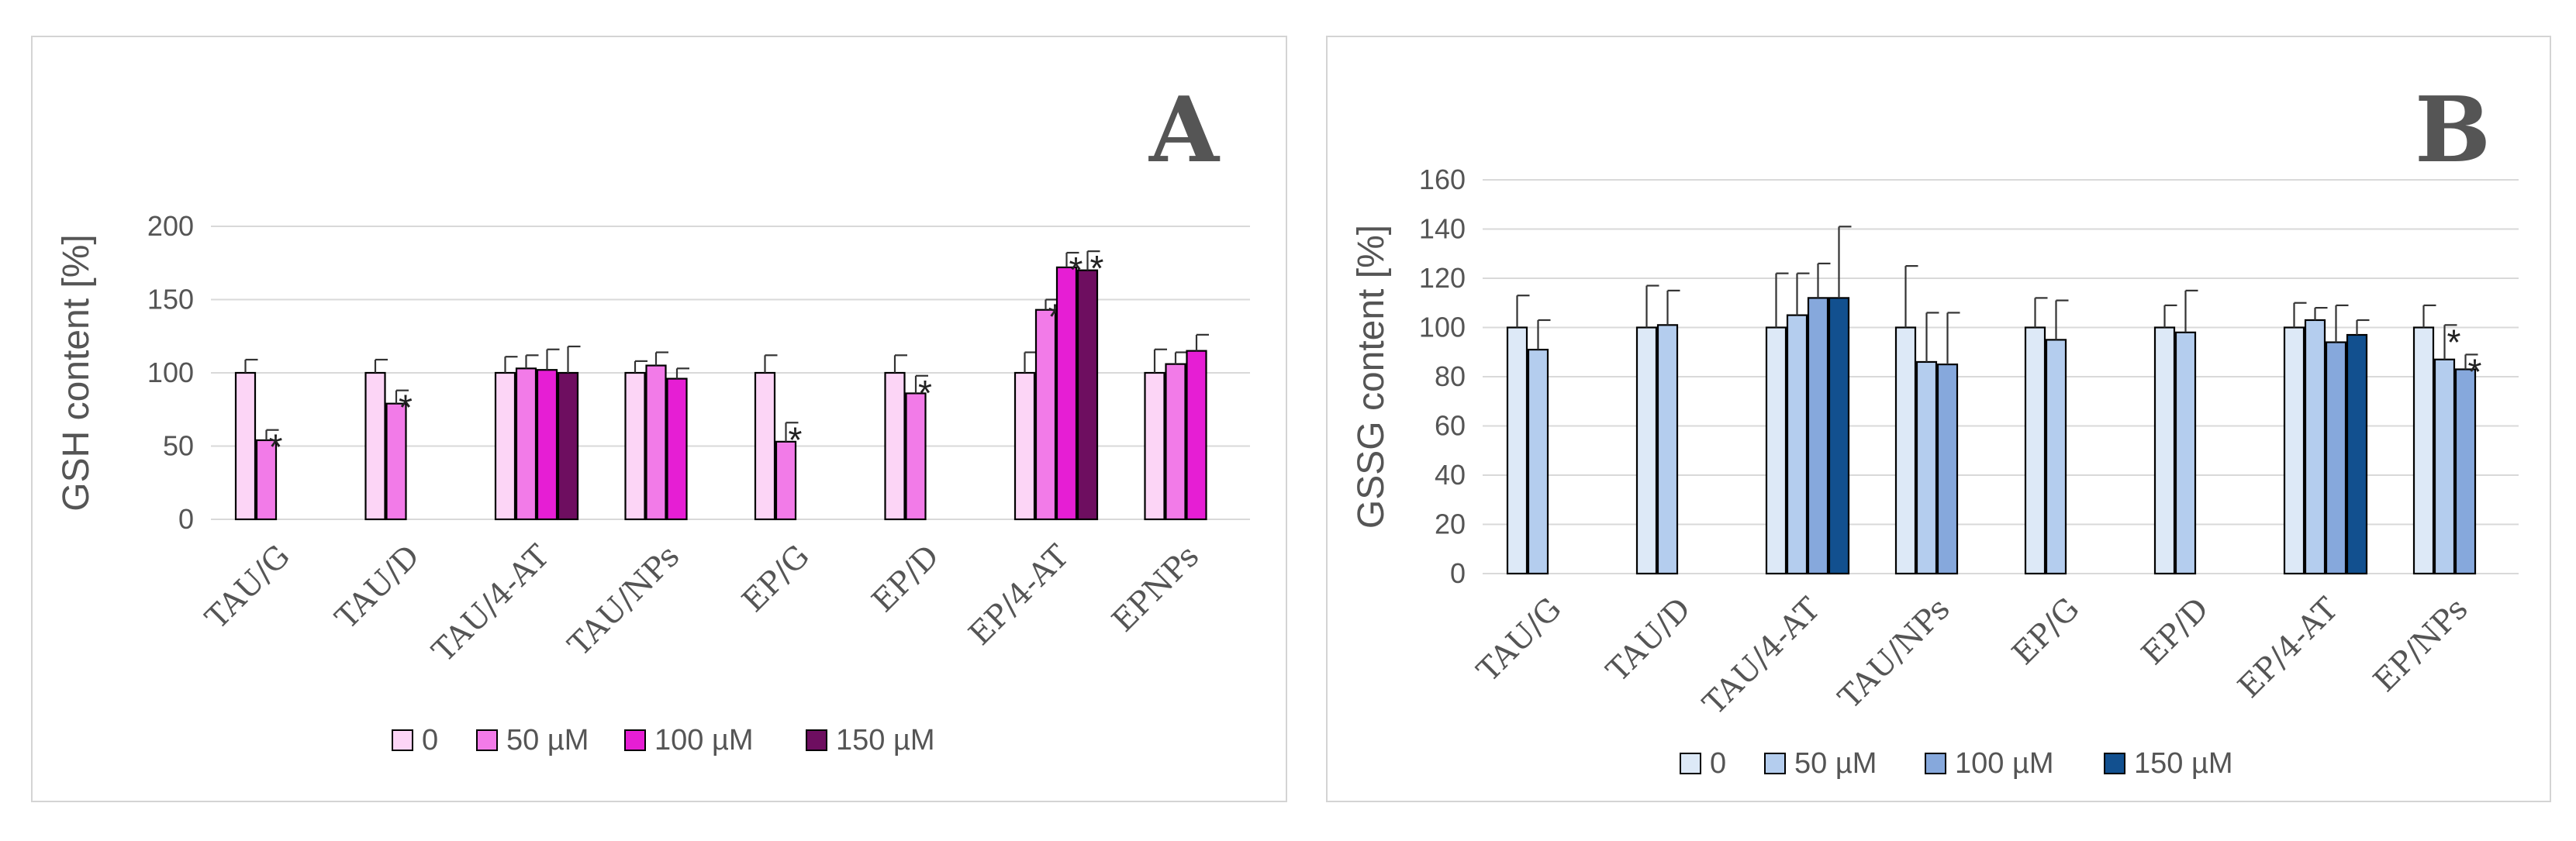  What do you see at coordinates (2453, 130) in the screenshot?
I see `panel-letter: B` at bounding box center [2453, 130].